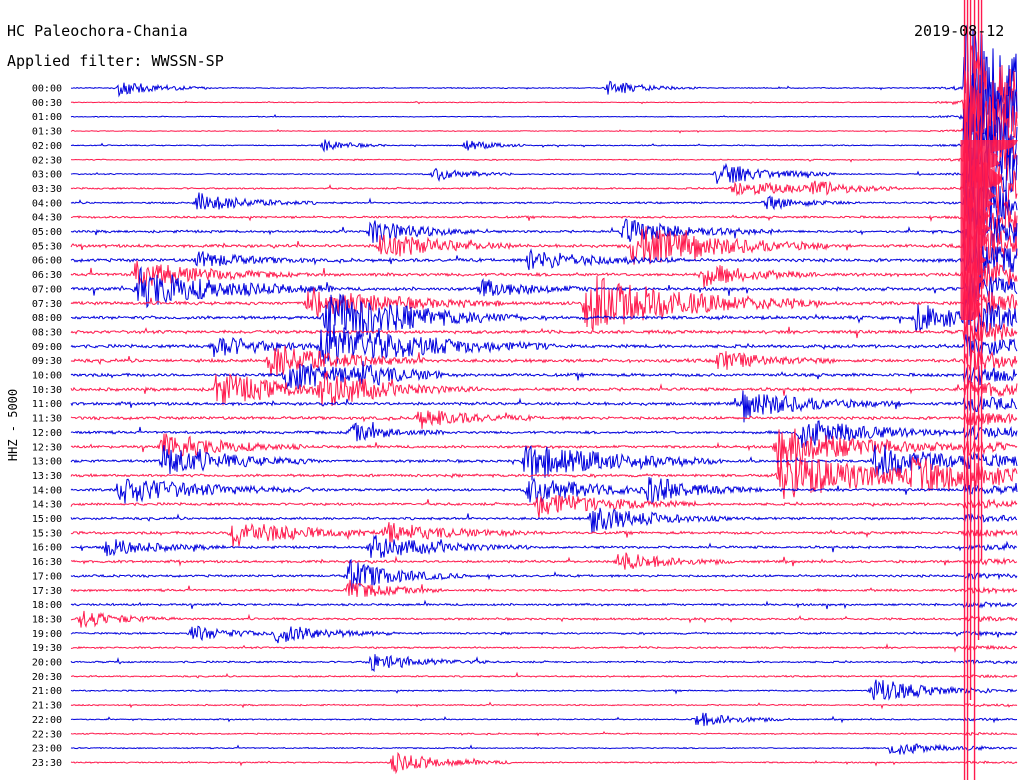 The image size is (1024, 780). Describe the element at coordinates (47, 505) in the screenshot. I see `time-label: 14:30` at that location.